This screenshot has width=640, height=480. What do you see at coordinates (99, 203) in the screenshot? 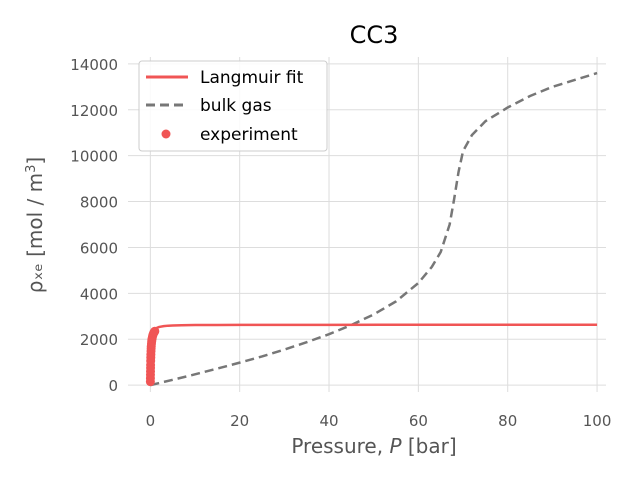
I see `y-tick-label: 8000` at bounding box center [99, 203].